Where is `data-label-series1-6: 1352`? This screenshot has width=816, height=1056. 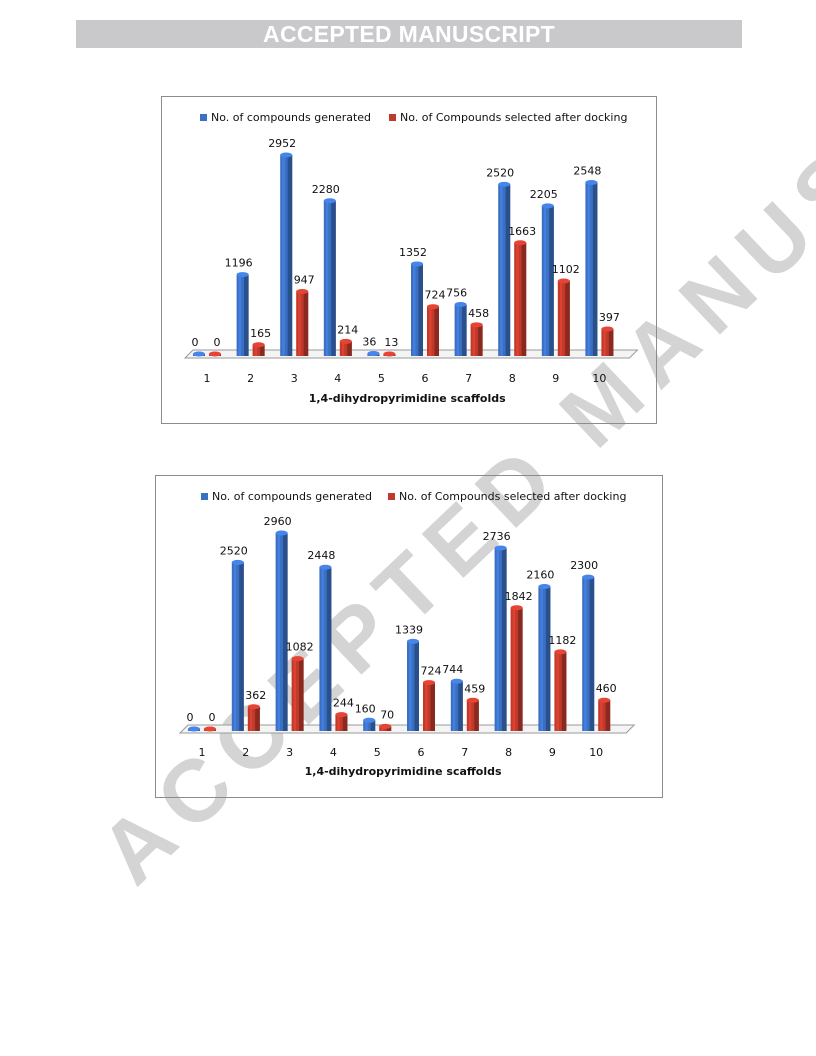
data-label-series1-6: 1352 is located at coordinates (413, 252).